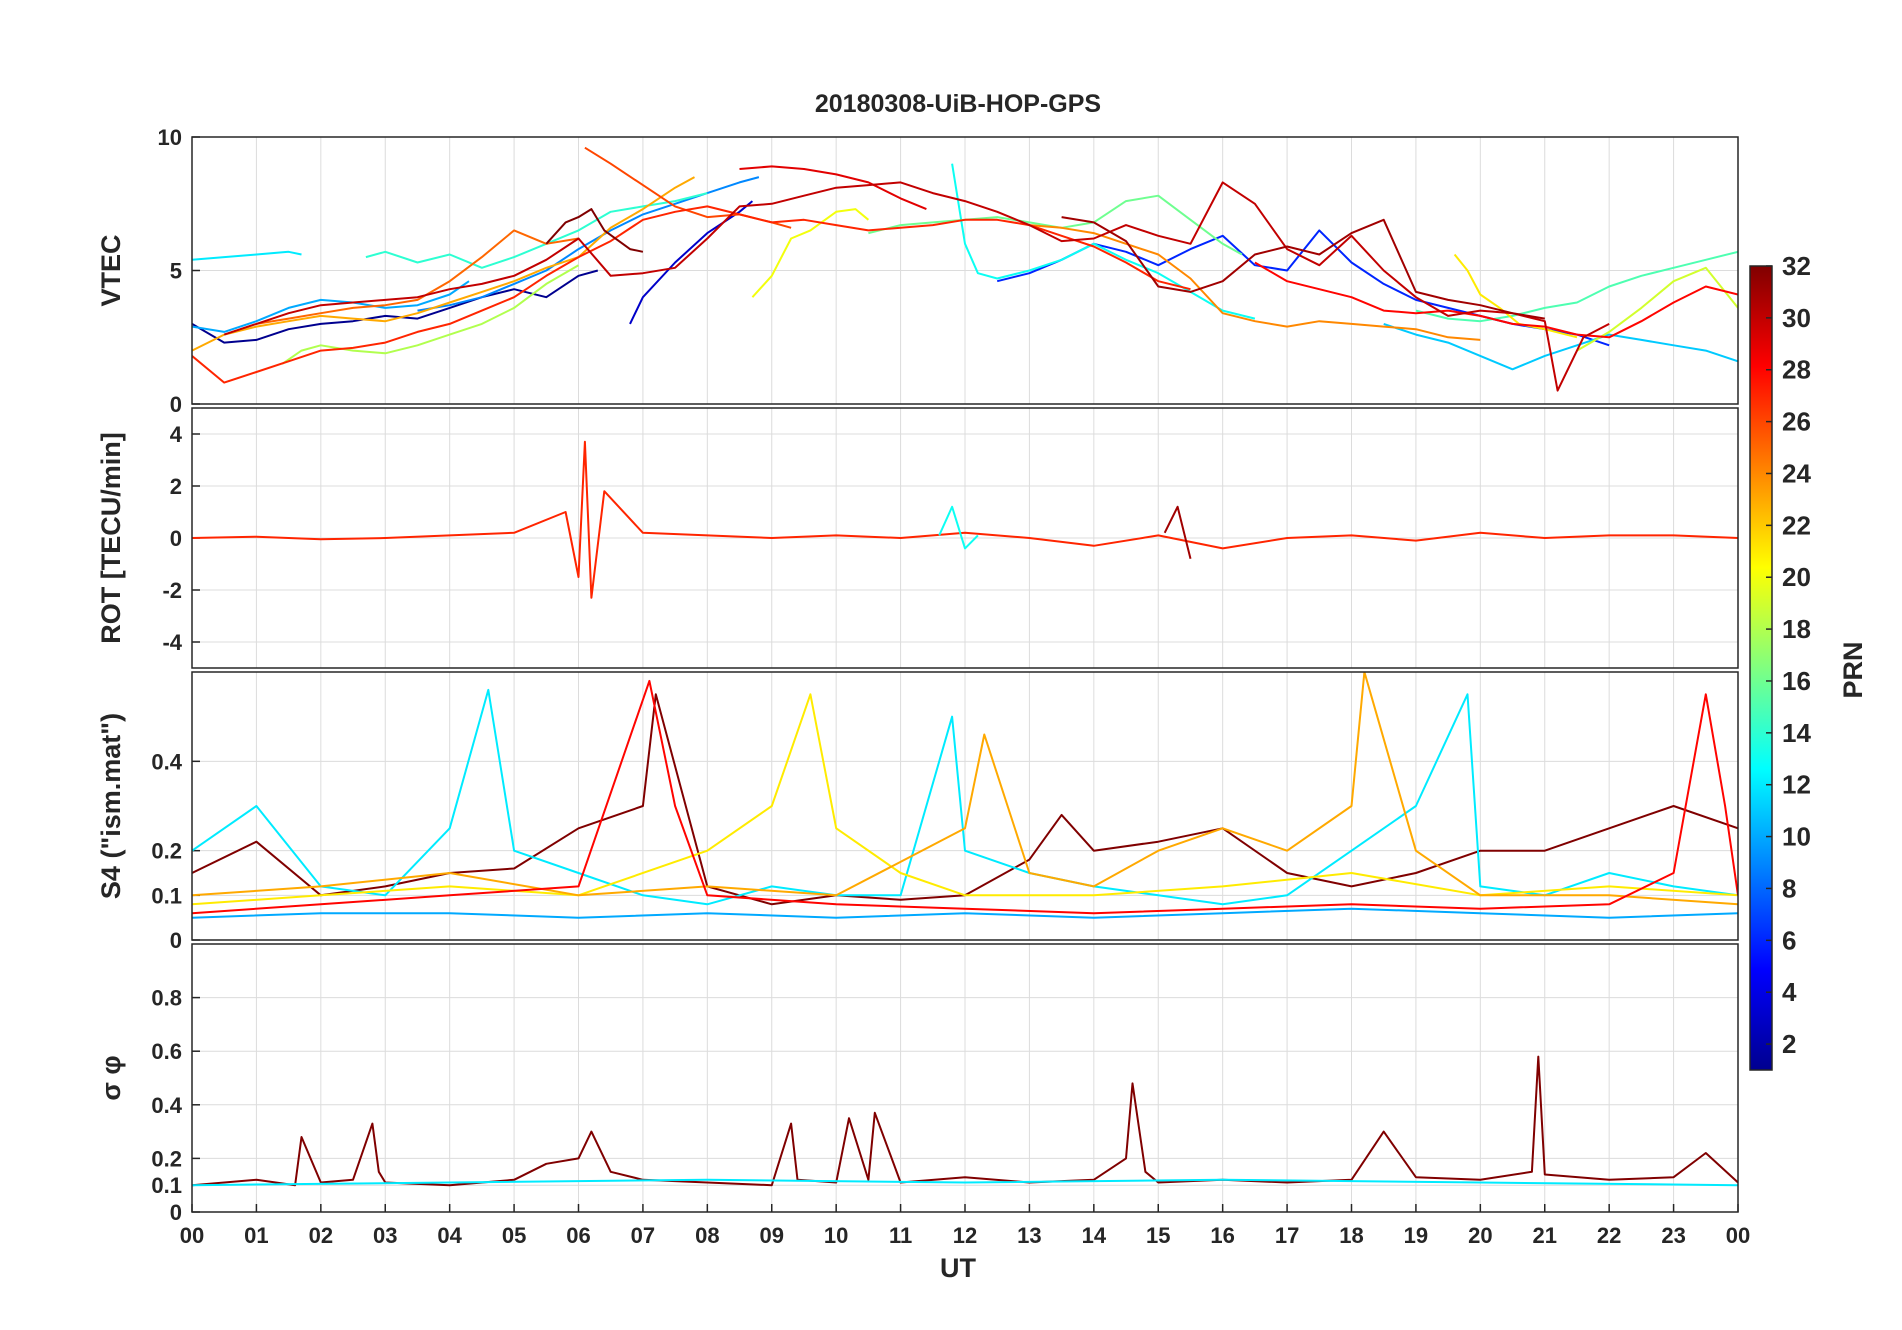 The image size is (1902, 1330). What do you see at coordinates (1796, 422) in the screenshot?
I see `colorbar-tick-label: 26` at bounding box center [1796, 422].